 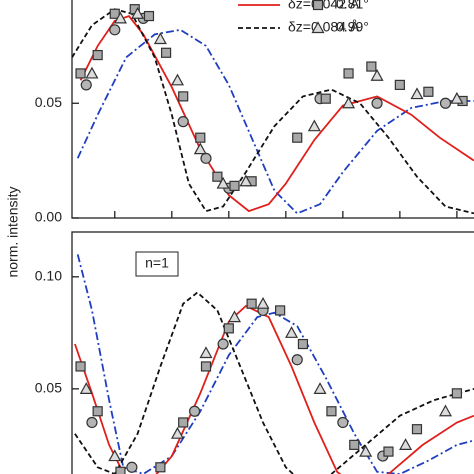 I want to click on legend-label: 0.81°, so click(x=352, y=6).